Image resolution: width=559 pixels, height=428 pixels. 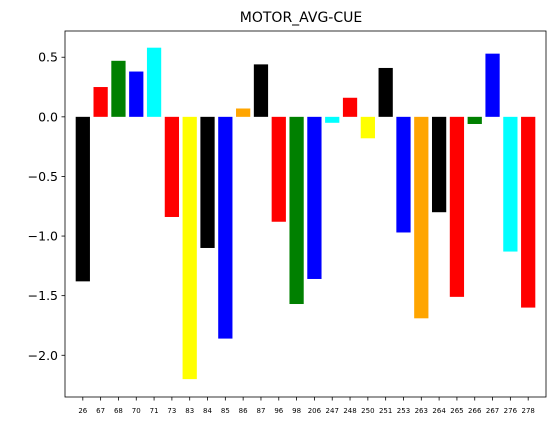 I want to click on x-tick-label: 264, so click(x=439, y=411).